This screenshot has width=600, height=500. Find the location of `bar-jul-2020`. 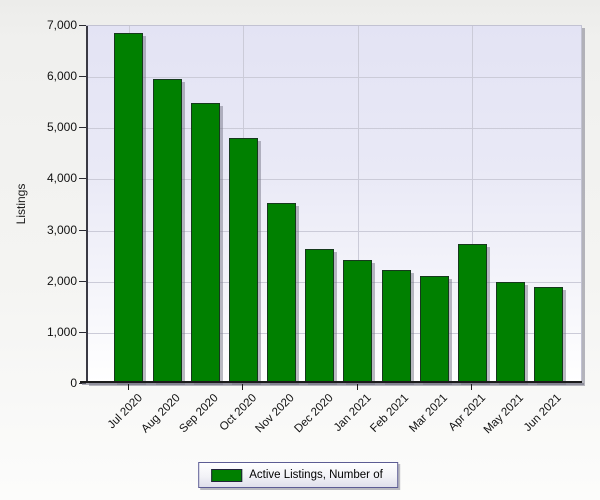

bar-jul-2020 is located at coordinates (129, 207).